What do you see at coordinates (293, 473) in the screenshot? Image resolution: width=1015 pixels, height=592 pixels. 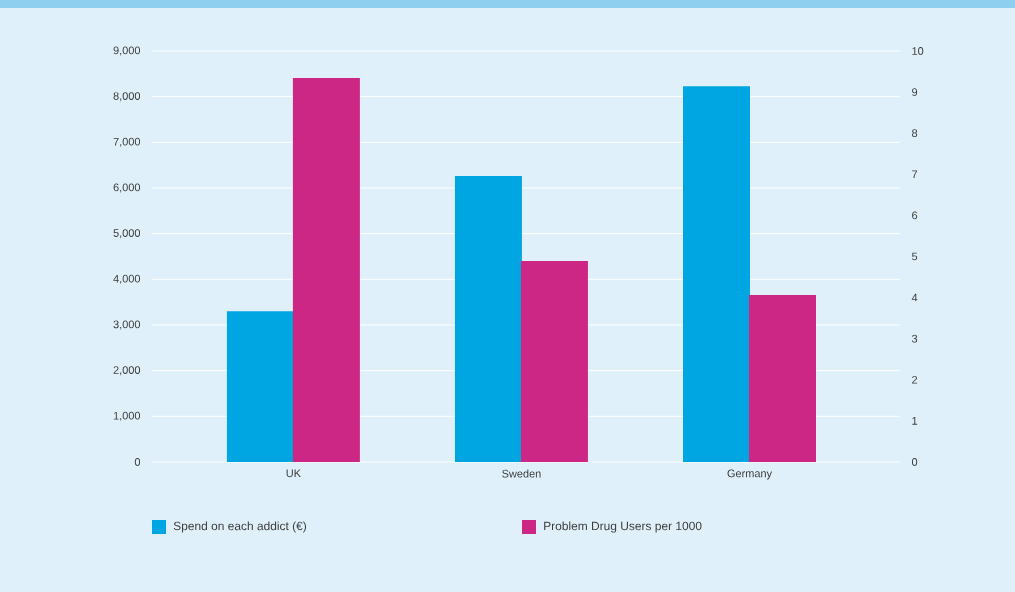 I see `x-tick-label: UK` at bounding box center [293, 473].